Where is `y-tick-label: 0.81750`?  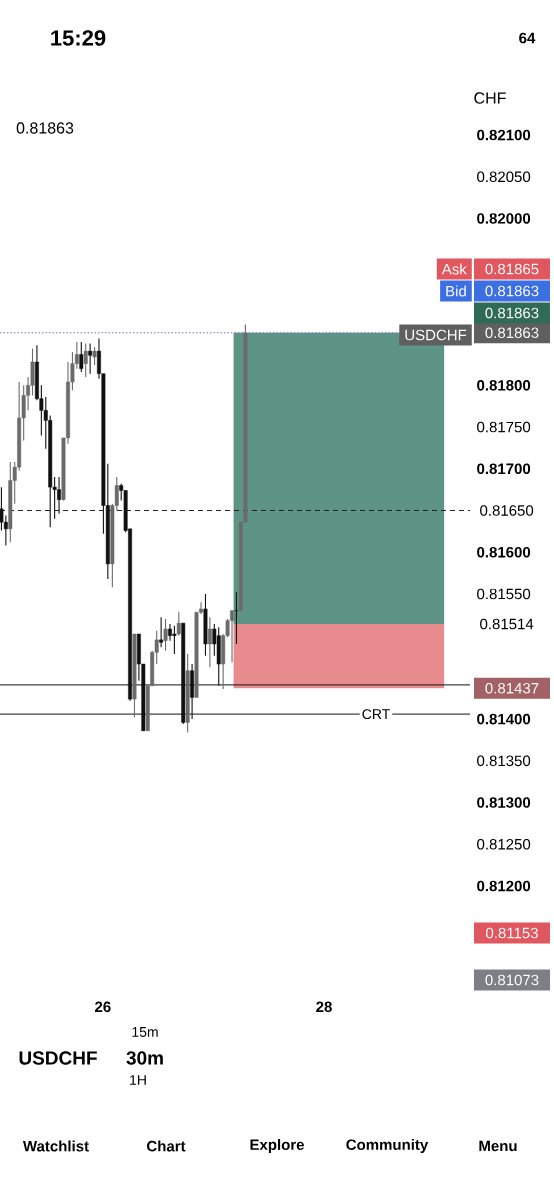 y-tick-label: 0.81750 is located at coordinates (504, 427).